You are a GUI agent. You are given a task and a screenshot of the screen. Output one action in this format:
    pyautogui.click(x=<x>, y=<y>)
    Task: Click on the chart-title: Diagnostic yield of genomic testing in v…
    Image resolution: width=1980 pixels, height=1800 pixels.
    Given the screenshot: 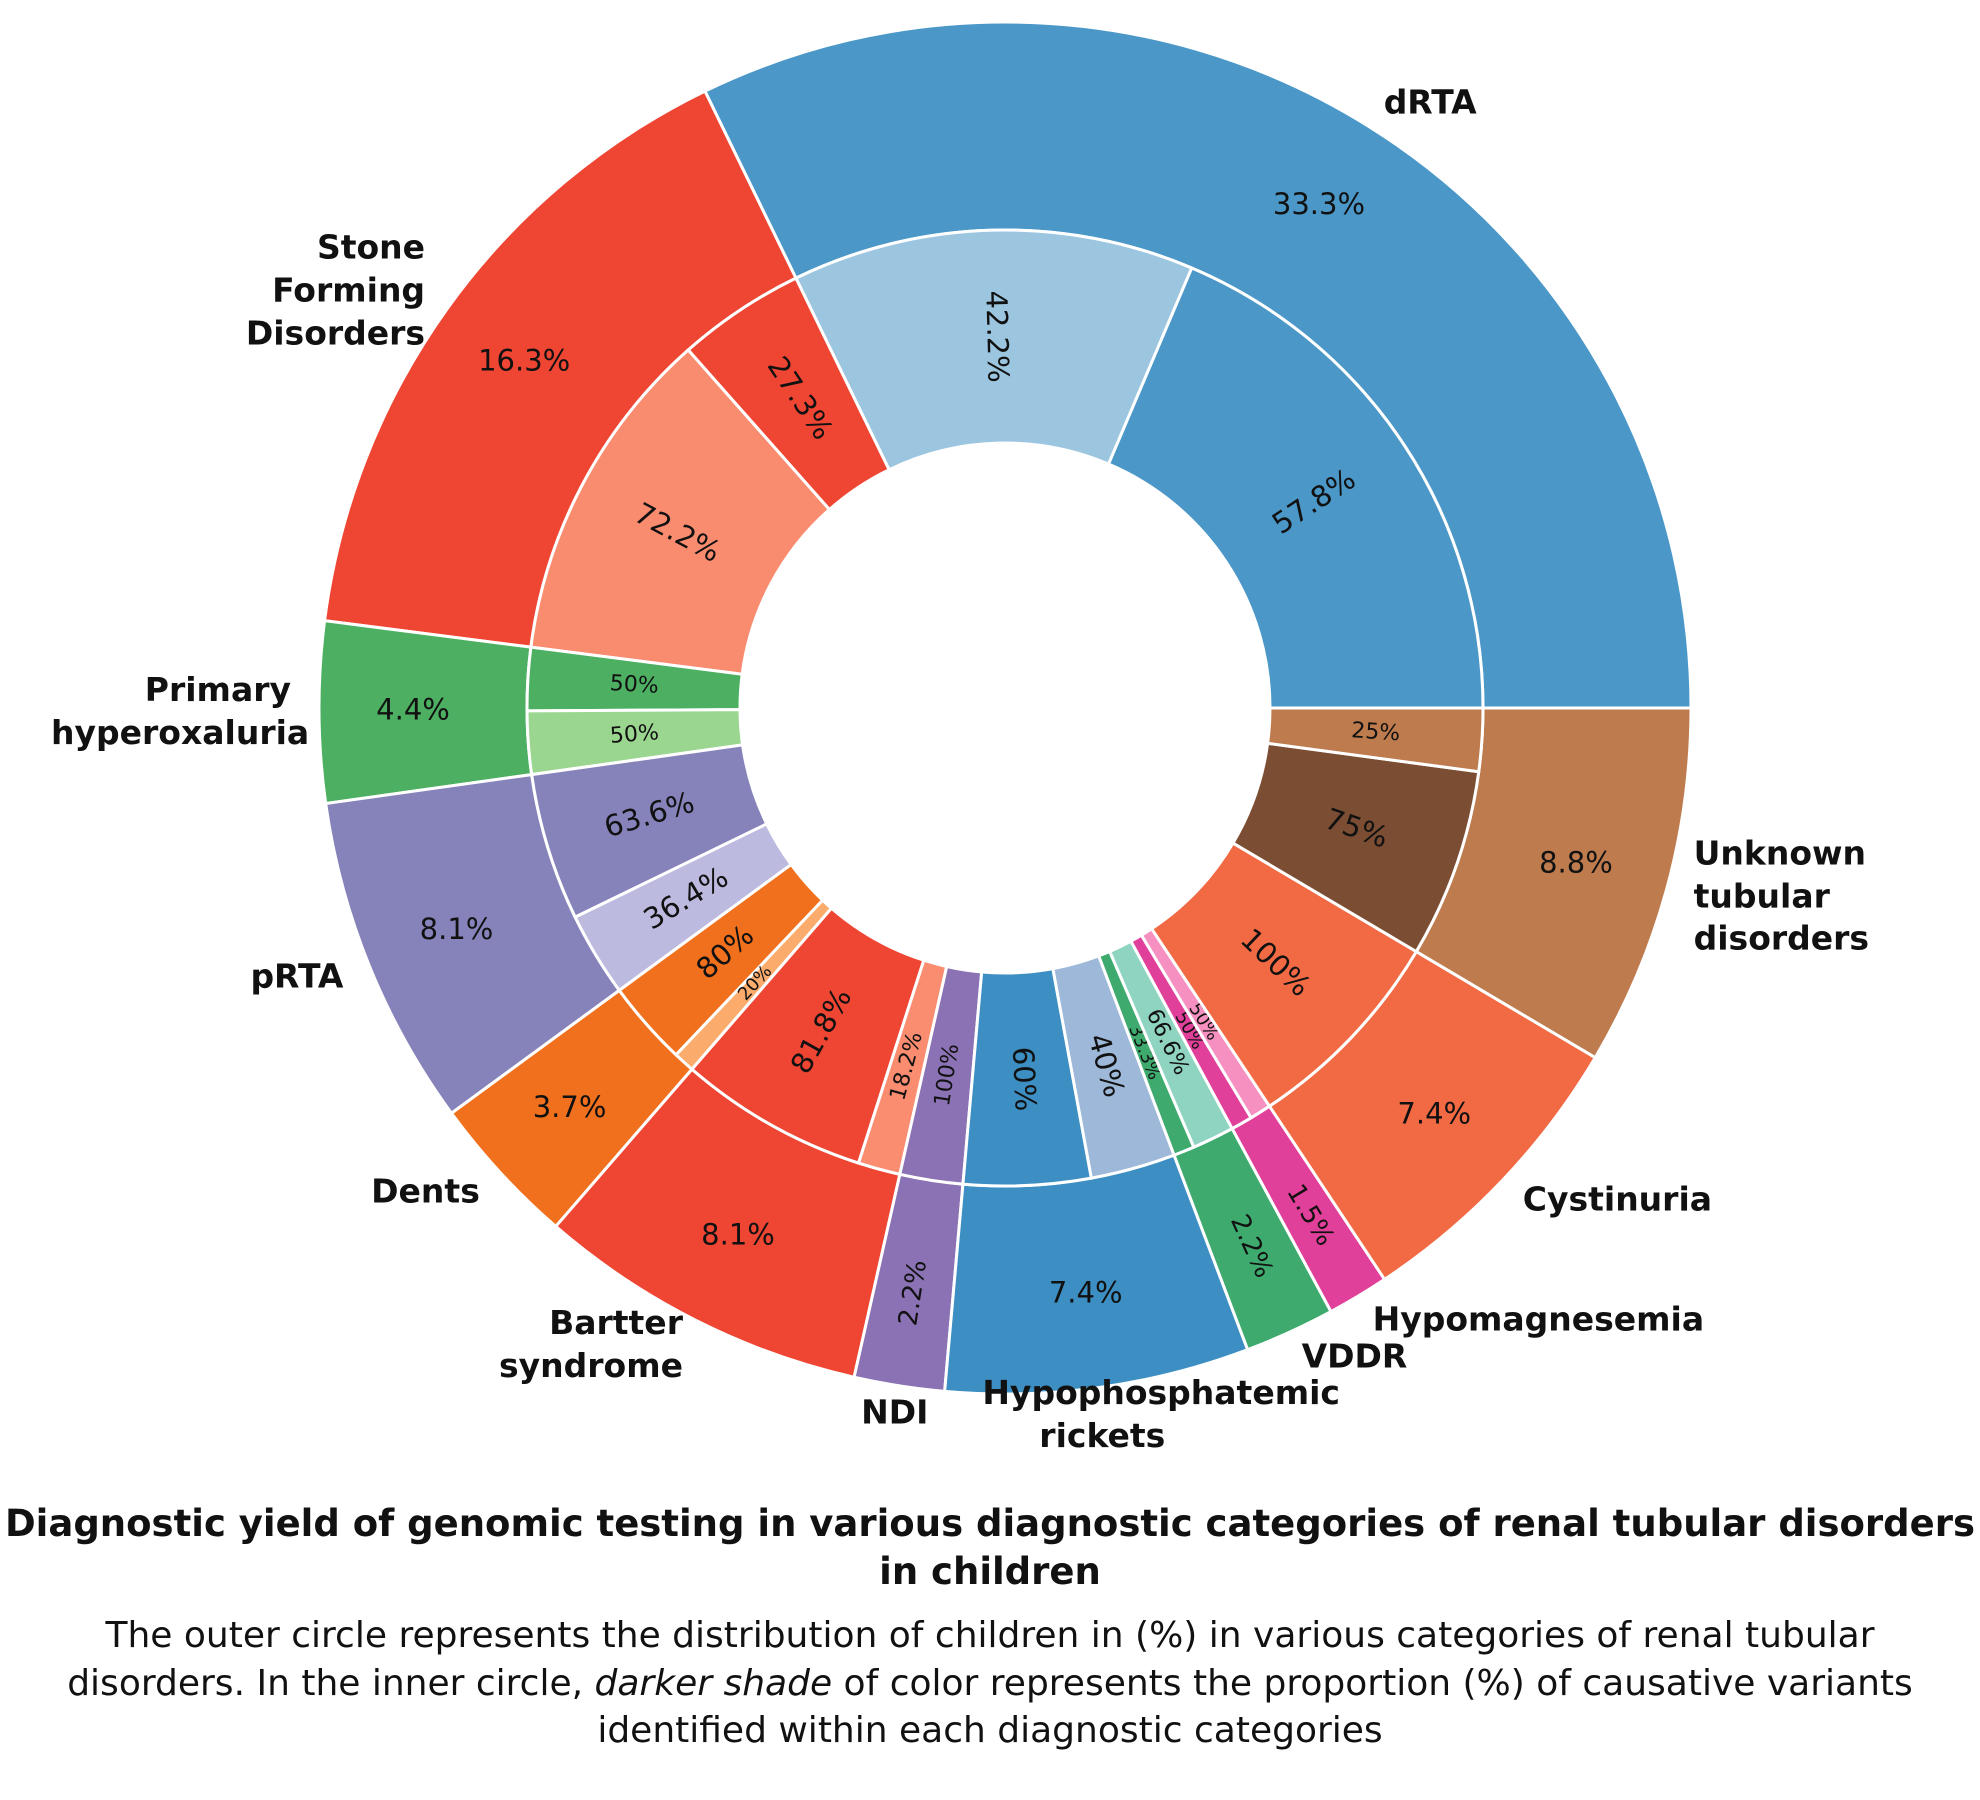 What is the action you would take?
    pyautogui.click(x=990, y=1548)
    